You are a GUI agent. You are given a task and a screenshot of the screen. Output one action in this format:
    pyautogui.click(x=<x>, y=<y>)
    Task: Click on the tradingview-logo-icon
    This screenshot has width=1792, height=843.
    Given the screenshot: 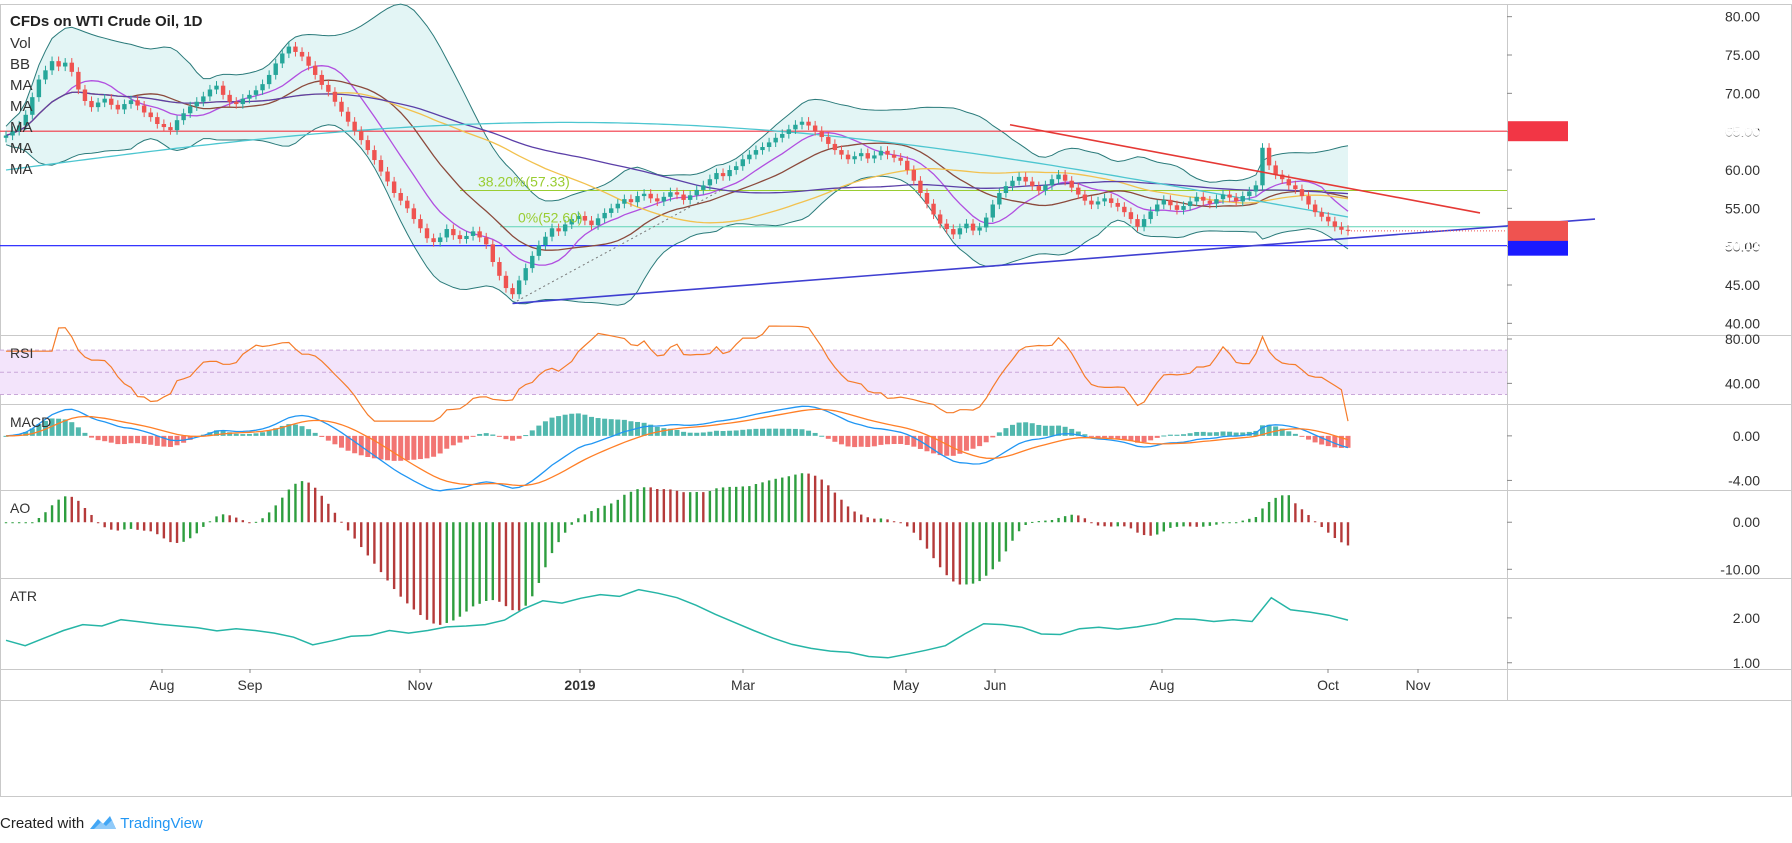 What is the action you would take?
    pyautogui.click(x=103, y=822)
    